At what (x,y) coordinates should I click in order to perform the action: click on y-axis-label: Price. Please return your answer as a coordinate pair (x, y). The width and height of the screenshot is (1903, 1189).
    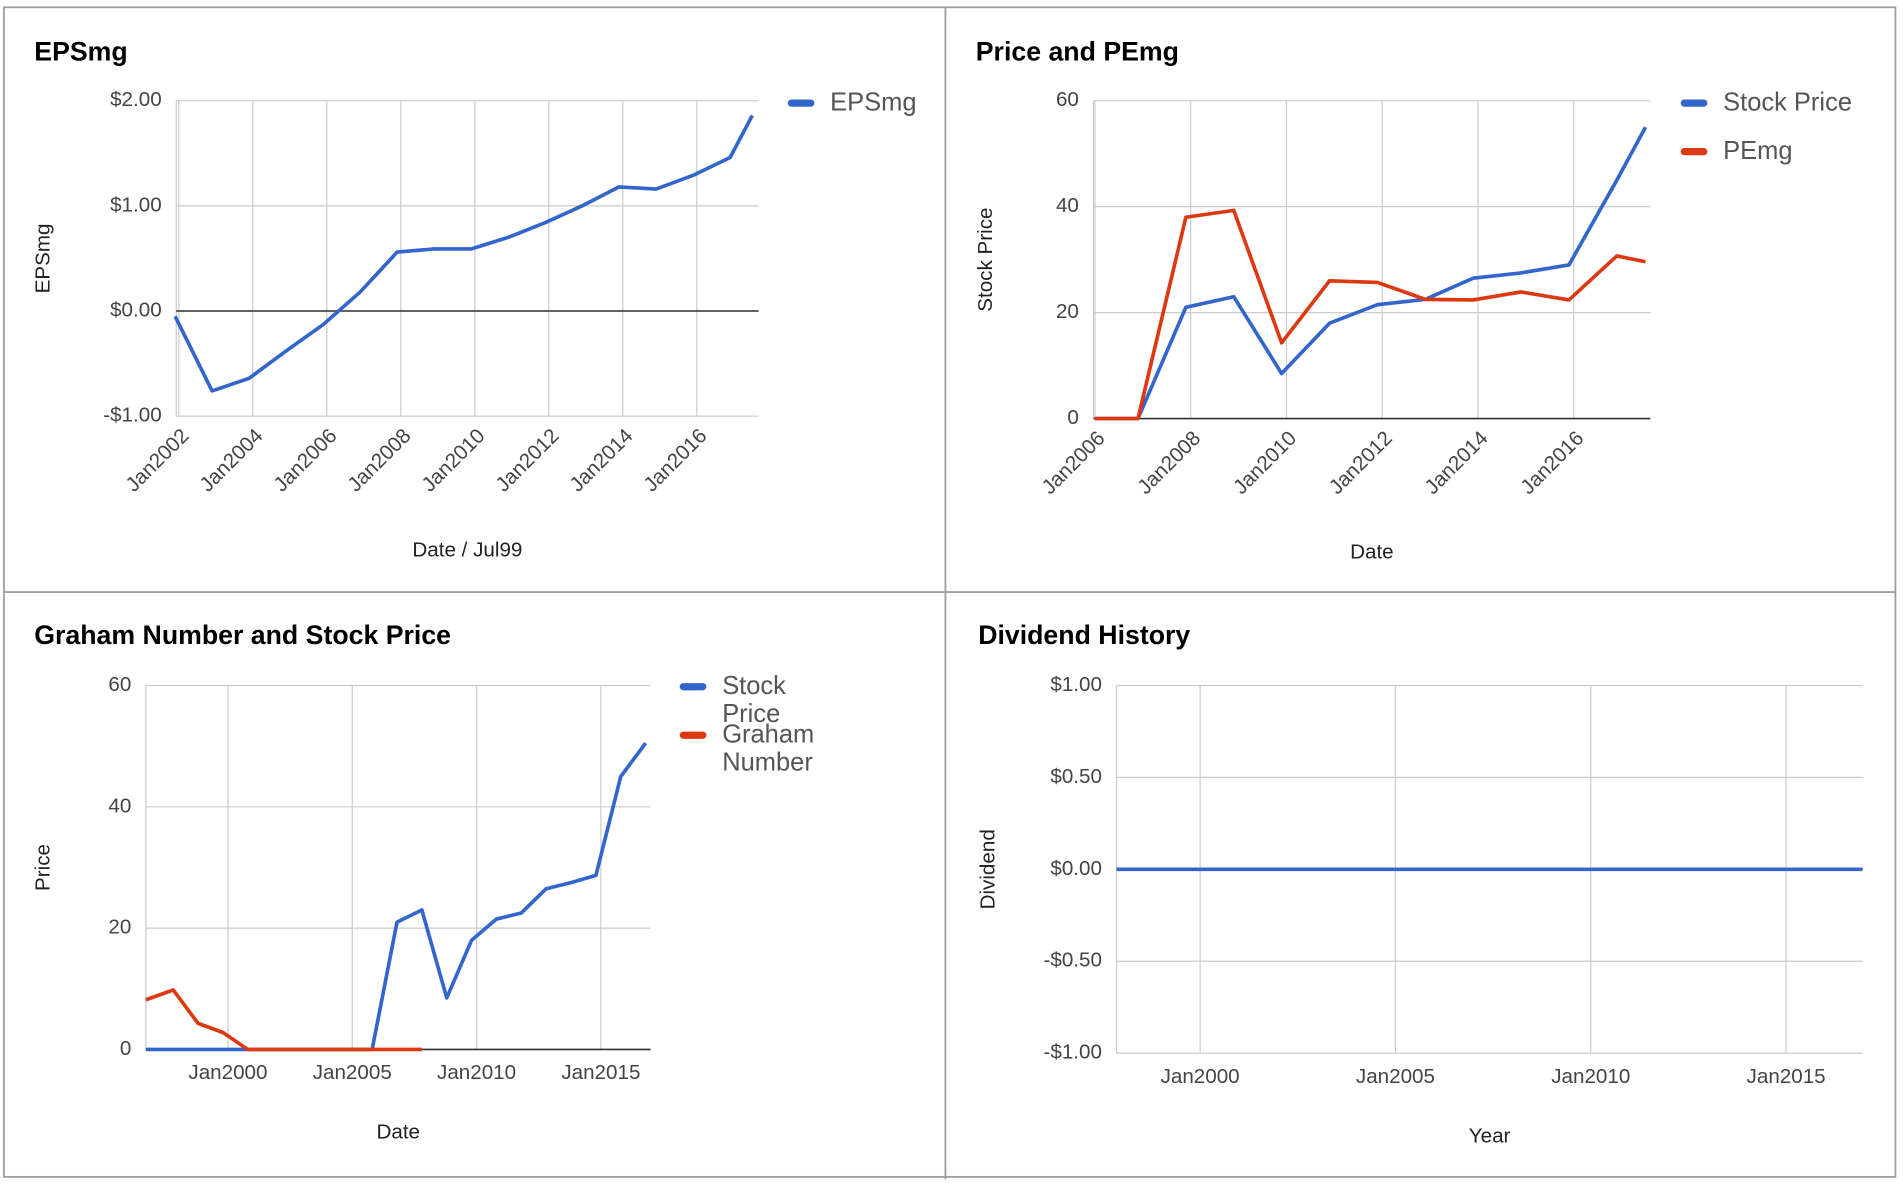
    Looking at the image, I should click on (42, 867).